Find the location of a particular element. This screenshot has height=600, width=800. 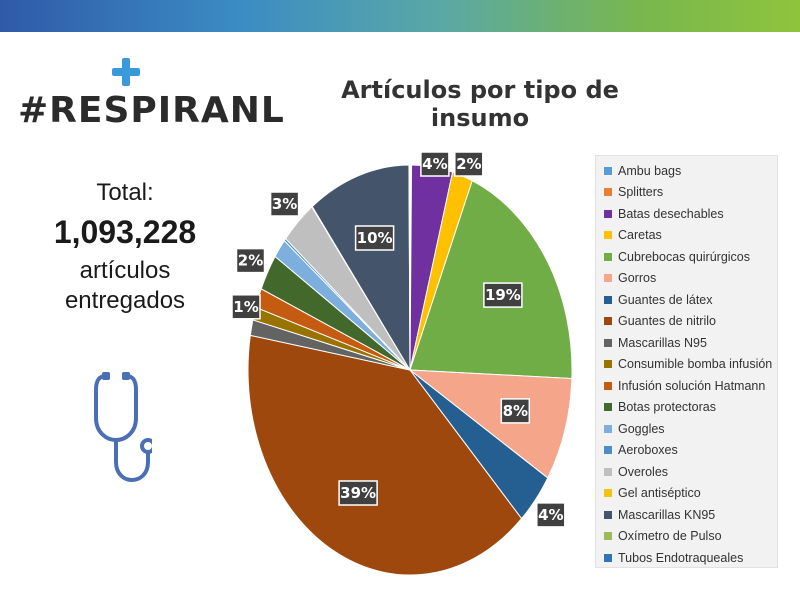

data-label: 39% is located at coordinates (358, 493).